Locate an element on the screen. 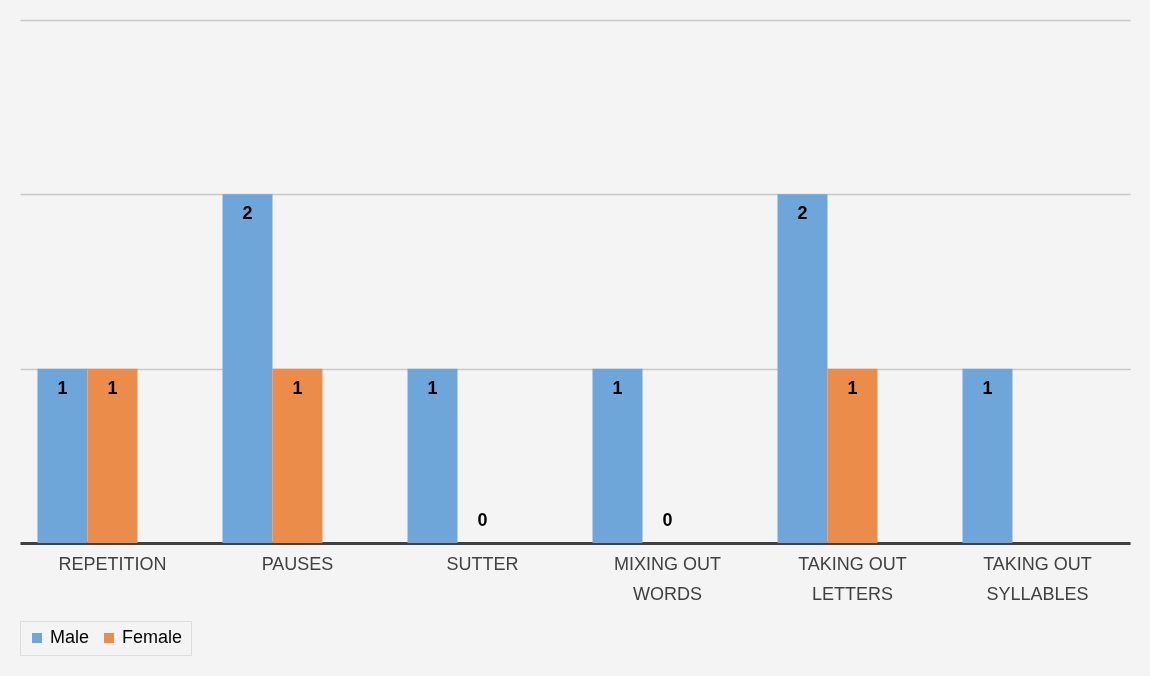 This screenshot has width=1150, height=676. x-tick-label: REPETITION is located at coordinates (112, 563).